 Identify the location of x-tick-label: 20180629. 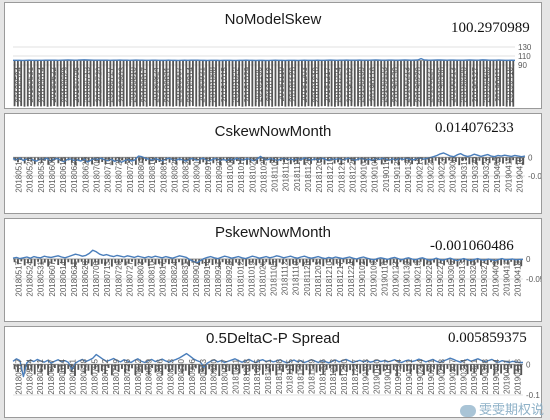
(64, 84).